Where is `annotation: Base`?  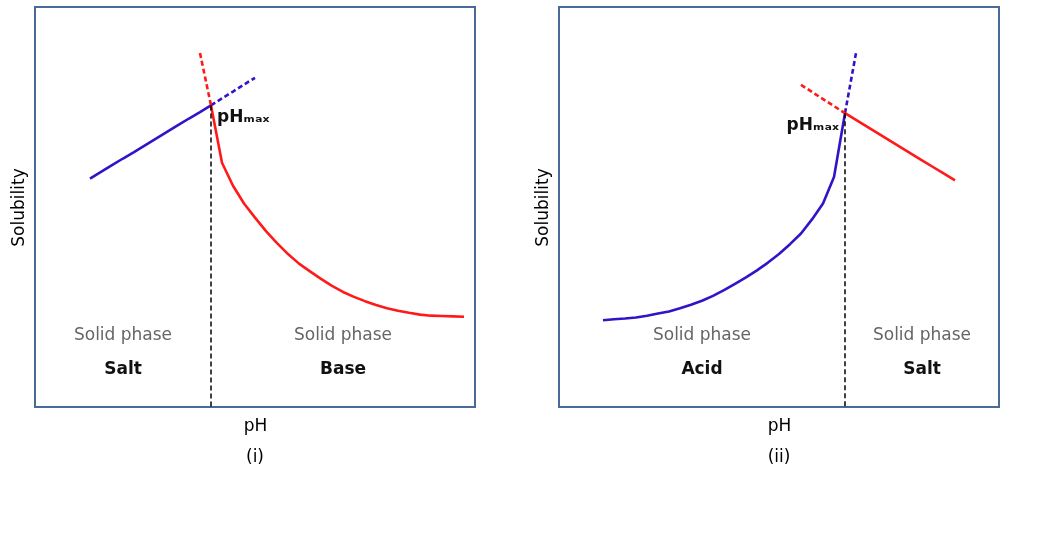 annotation: Base is located at coordinates (343, 368).